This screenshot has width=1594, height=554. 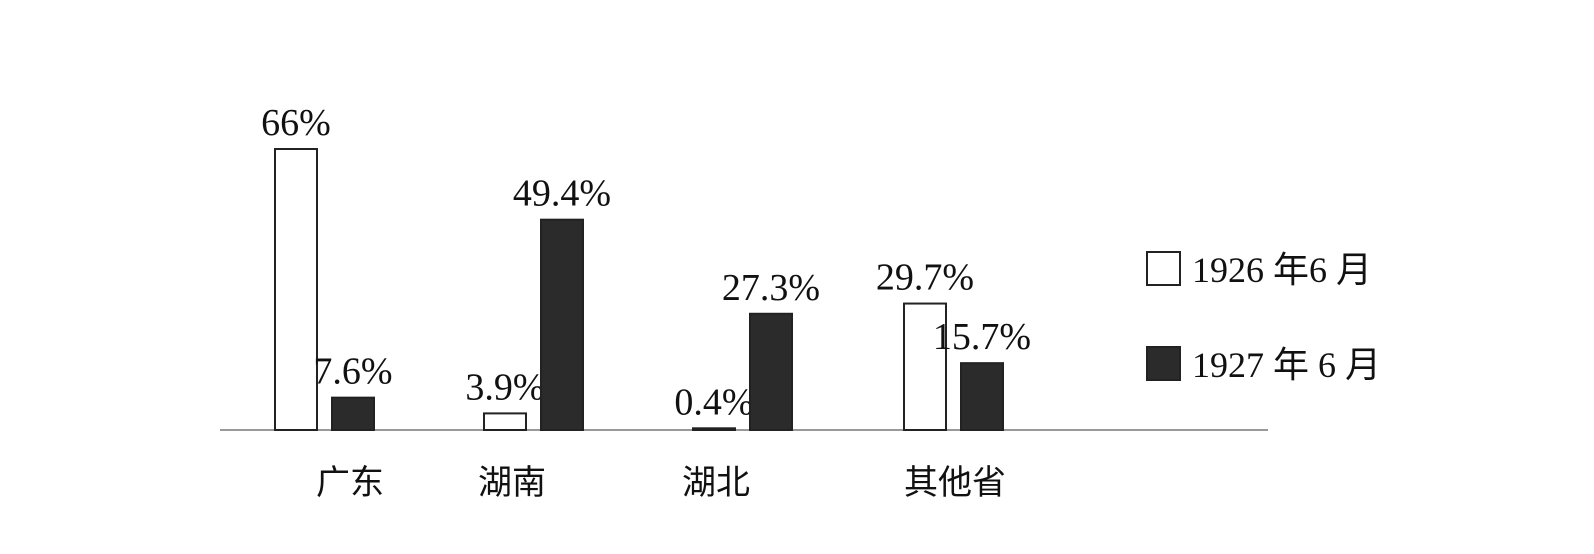 What do you see at coordinates (1263, 317) in the screenshot?
I see `legend: 1926 年6 月 1927 年 6 月` at bounding box center [1263, 317].